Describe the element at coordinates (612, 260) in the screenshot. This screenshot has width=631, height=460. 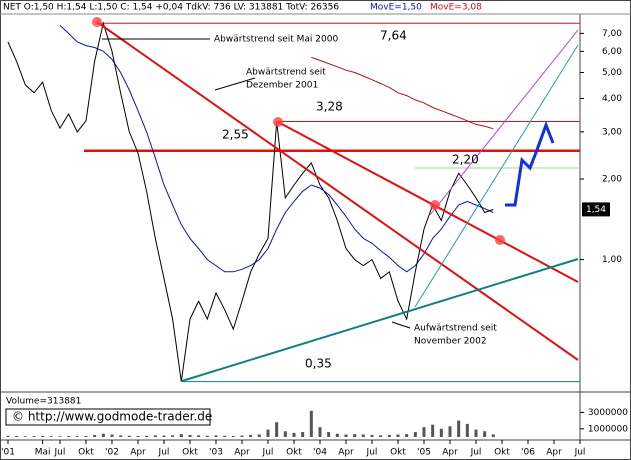
I see `y-tick-label: 1,00` at that location.